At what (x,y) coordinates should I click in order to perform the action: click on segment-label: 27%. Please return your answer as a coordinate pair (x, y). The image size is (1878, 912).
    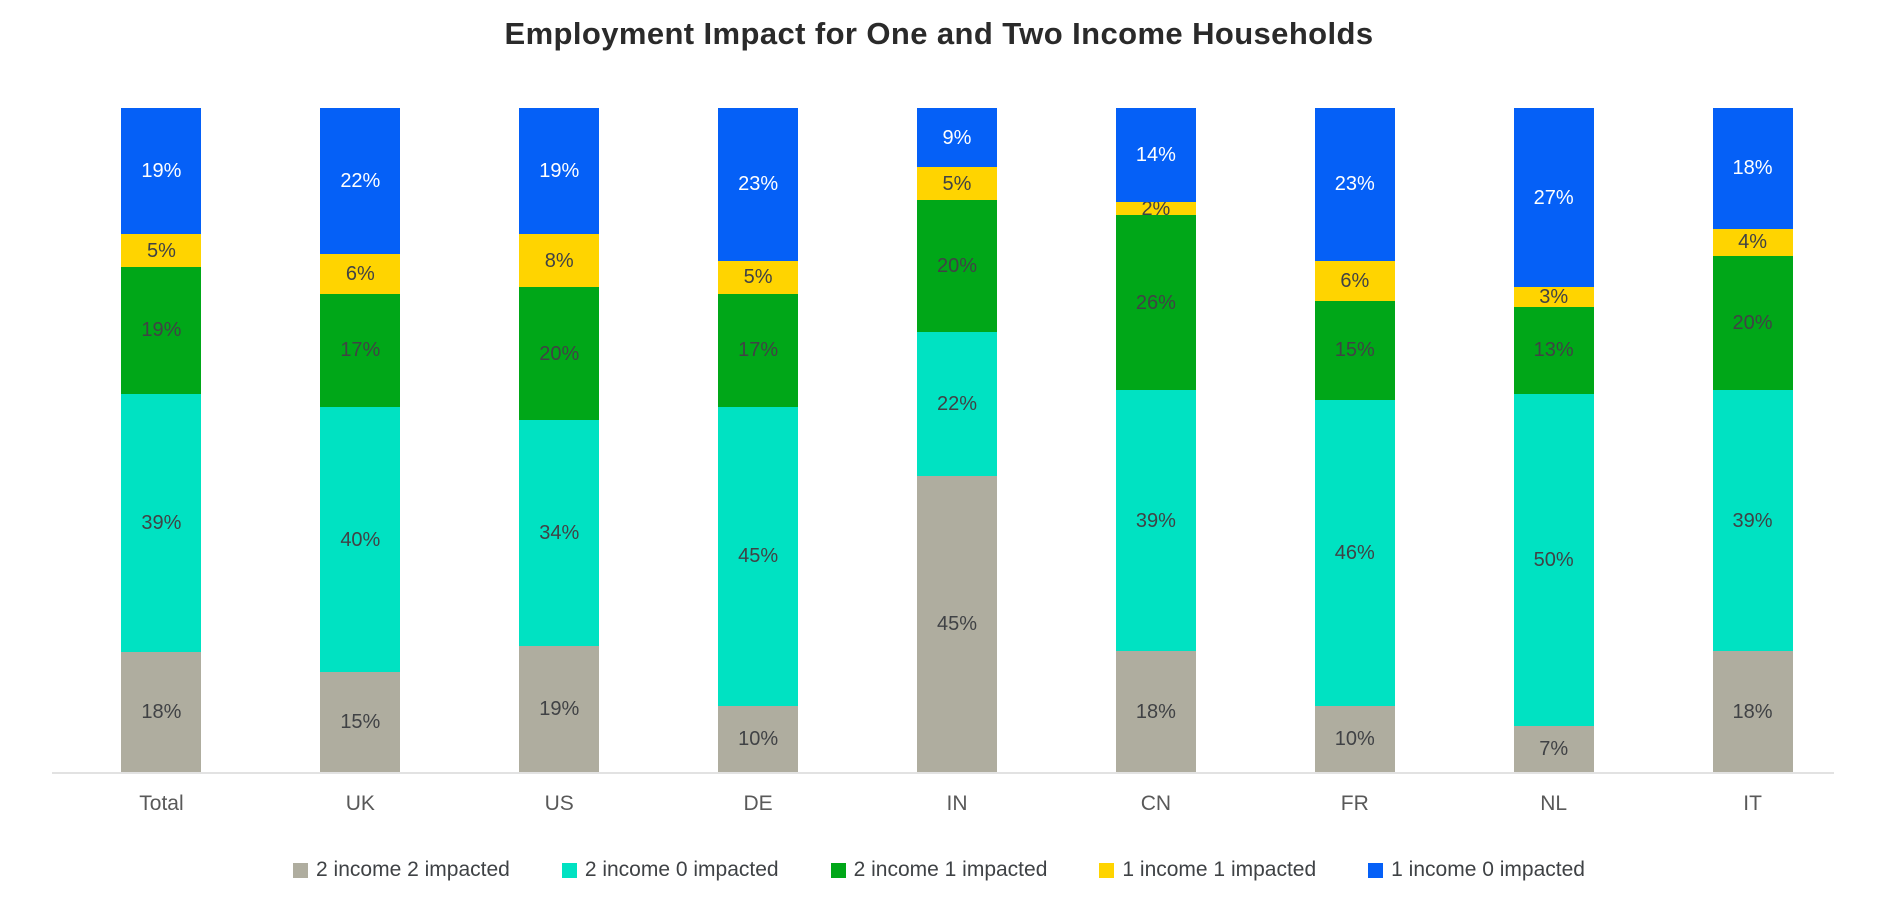
    Looking at the image, I should click on (1553, 197).